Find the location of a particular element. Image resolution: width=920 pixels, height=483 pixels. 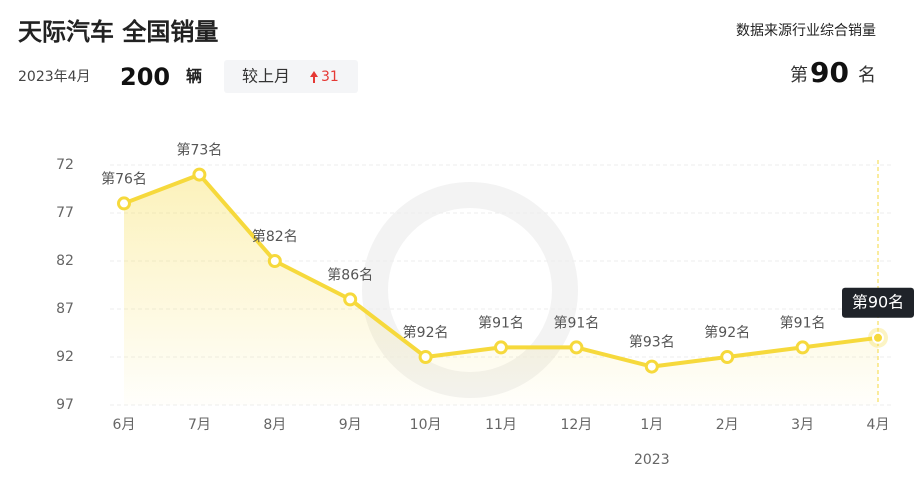

title: 天际汽车 全国销量 is located at coordinates (118, 32).